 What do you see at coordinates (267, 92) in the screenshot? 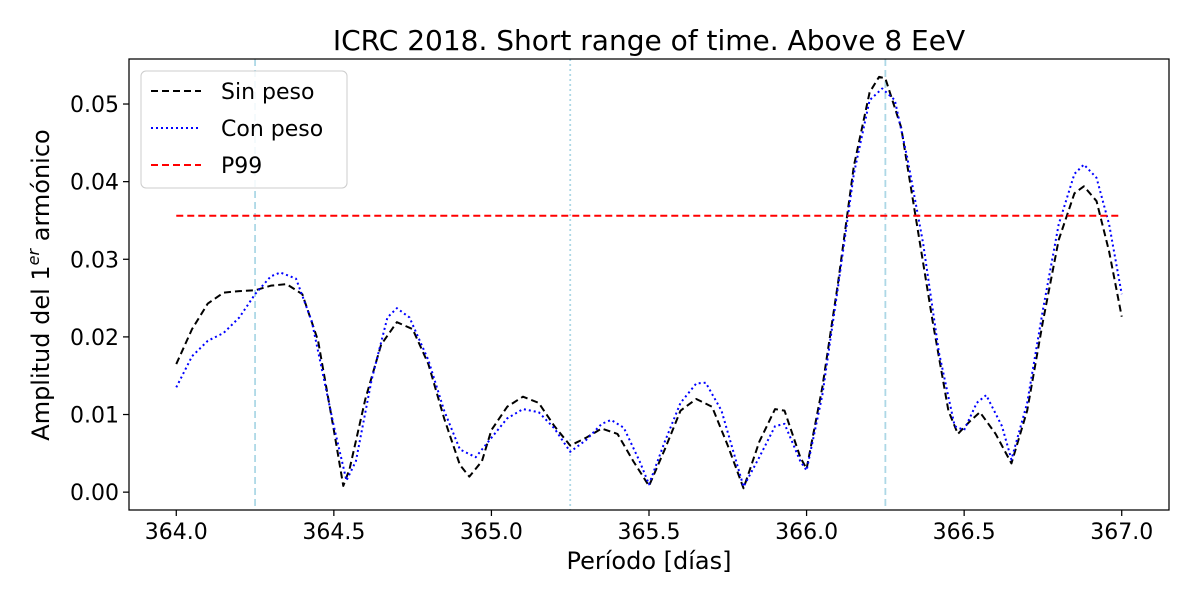
I see `legend-label: Sin peso` at bounding box center [267, 92].